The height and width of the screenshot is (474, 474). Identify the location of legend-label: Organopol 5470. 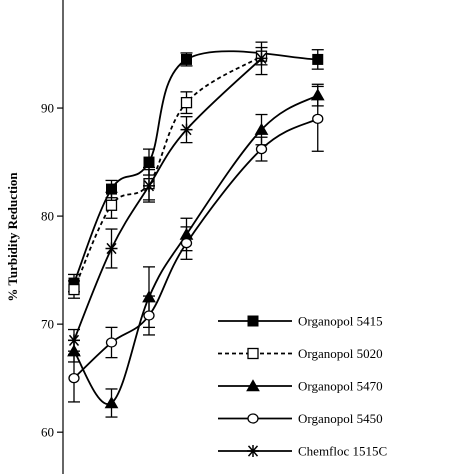
(340, 386).